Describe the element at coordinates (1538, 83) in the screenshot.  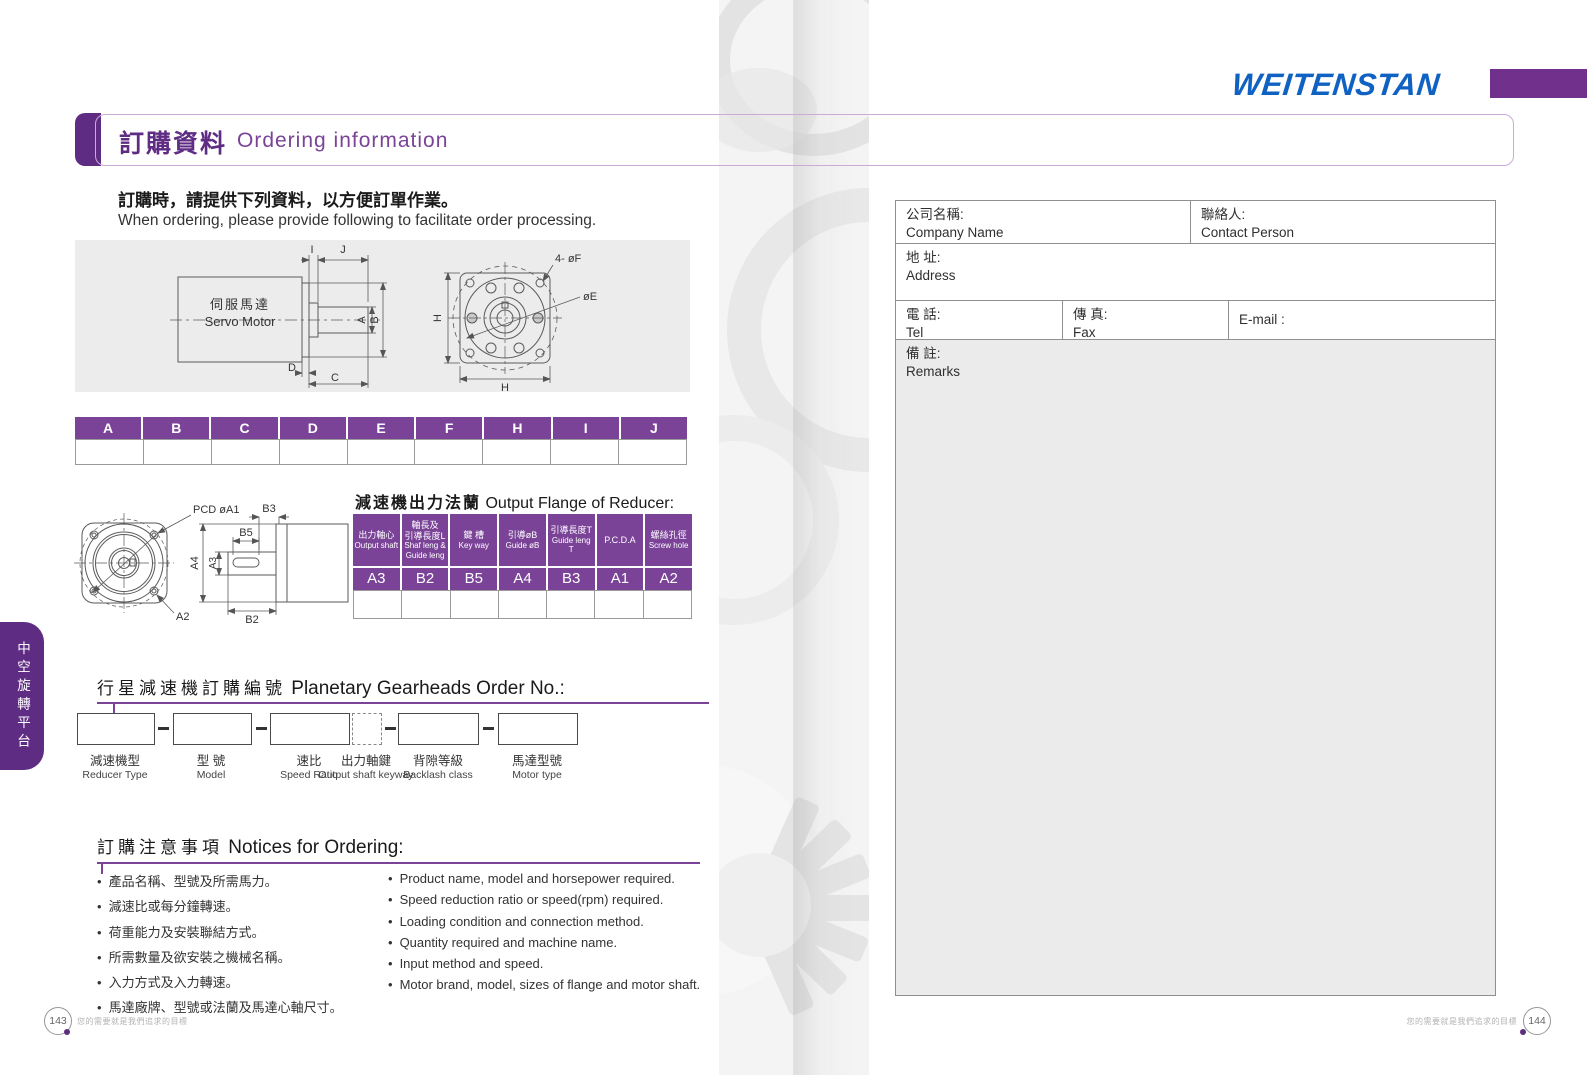
I see `brand-accent-bar` at that location.